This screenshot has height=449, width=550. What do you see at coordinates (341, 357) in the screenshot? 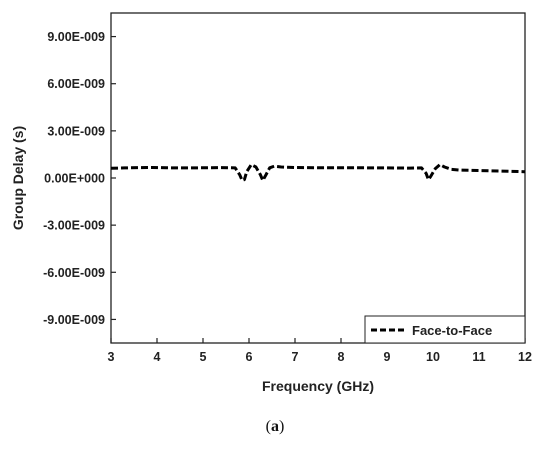
I see `x-tick-label: 8` at bounding box center [341, 357].